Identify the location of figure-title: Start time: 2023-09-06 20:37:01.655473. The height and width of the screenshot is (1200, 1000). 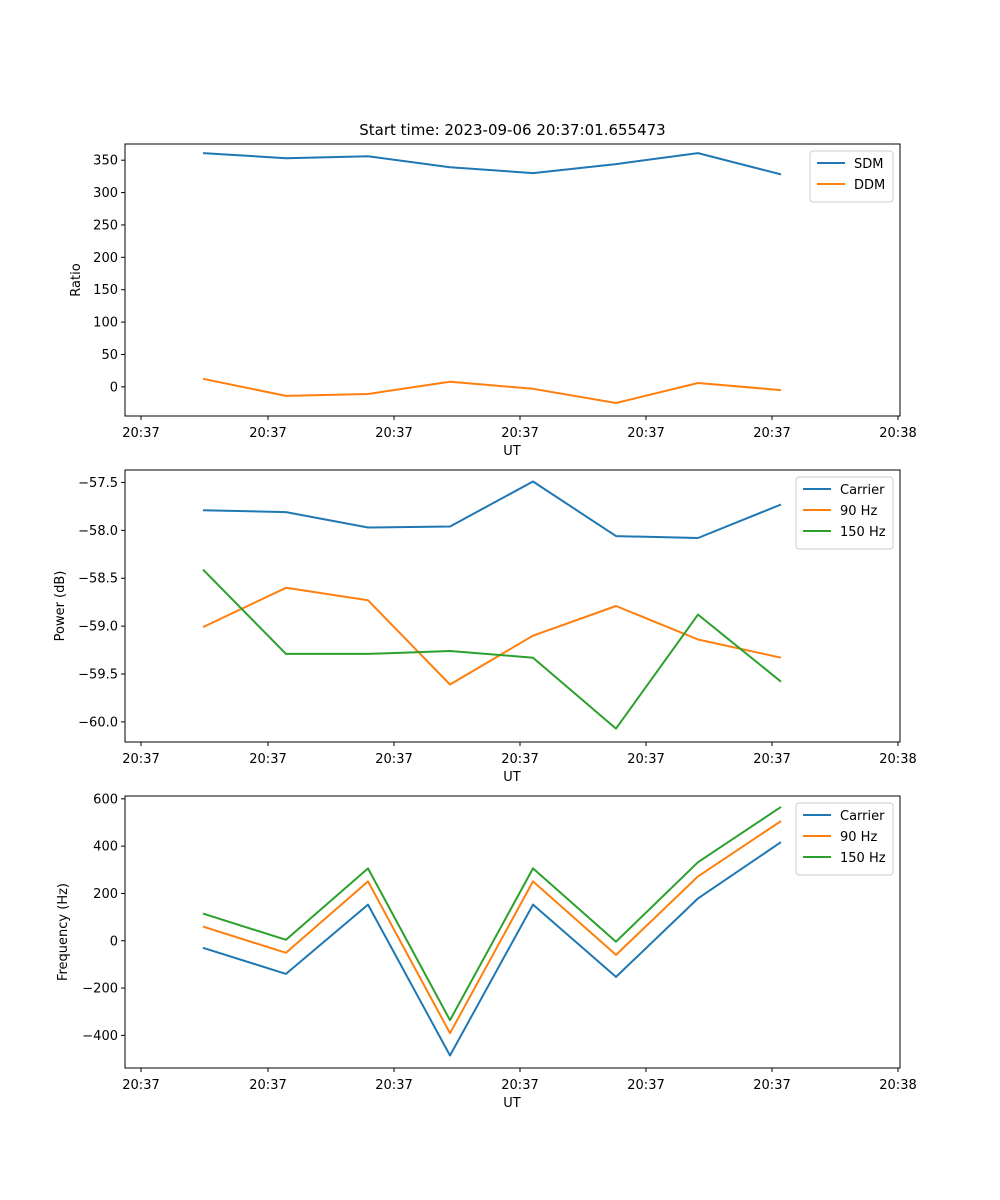
(512, 130).